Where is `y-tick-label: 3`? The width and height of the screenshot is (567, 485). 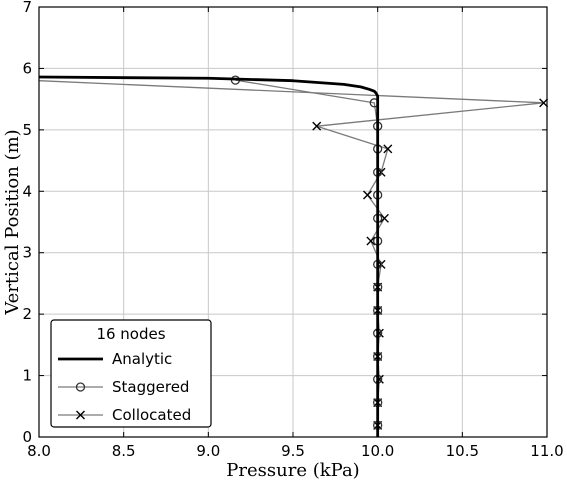 y-tick-label: 3 is located at coordinates (27, 253).